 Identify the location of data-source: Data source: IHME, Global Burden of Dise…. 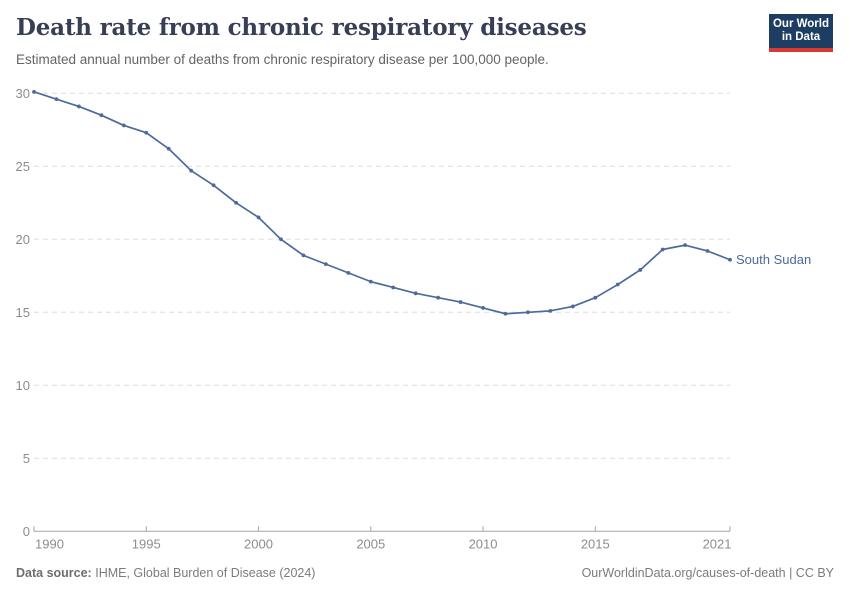
(165, 573).